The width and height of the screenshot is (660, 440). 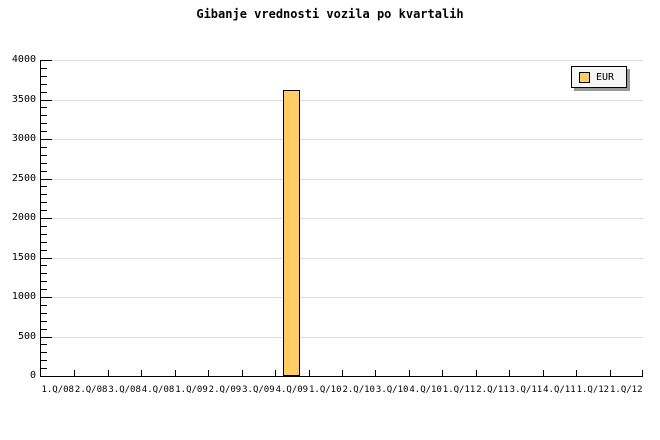 I want to click on legend-swatch-icon, so click(x=584, y=77).